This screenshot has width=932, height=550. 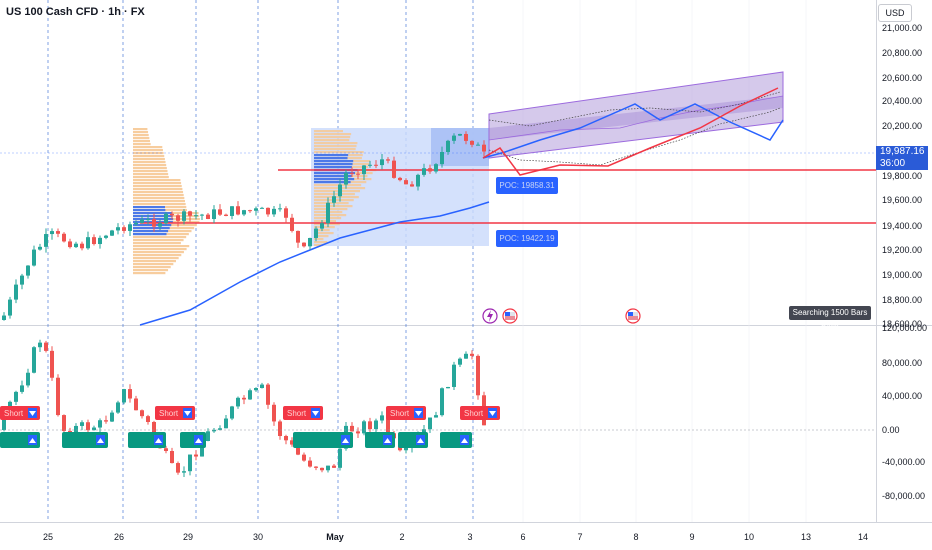 I want to click on time-axis: 25 26 29 30 May 2 3 6 7 8 9 10 13 14, so click(x=455, y=537).